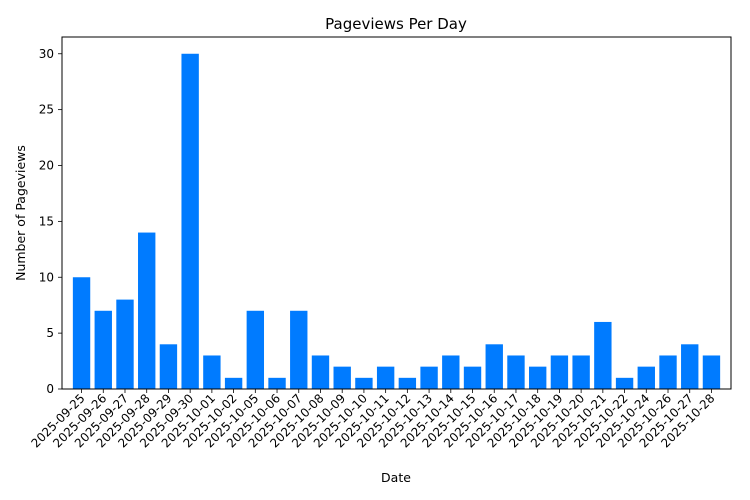 This screenshot has height=500, width=750. What do you see at coordinates (396, 477) in the screenshot?
I see `x-axis-label: Date` at bounding box center [396, 477].